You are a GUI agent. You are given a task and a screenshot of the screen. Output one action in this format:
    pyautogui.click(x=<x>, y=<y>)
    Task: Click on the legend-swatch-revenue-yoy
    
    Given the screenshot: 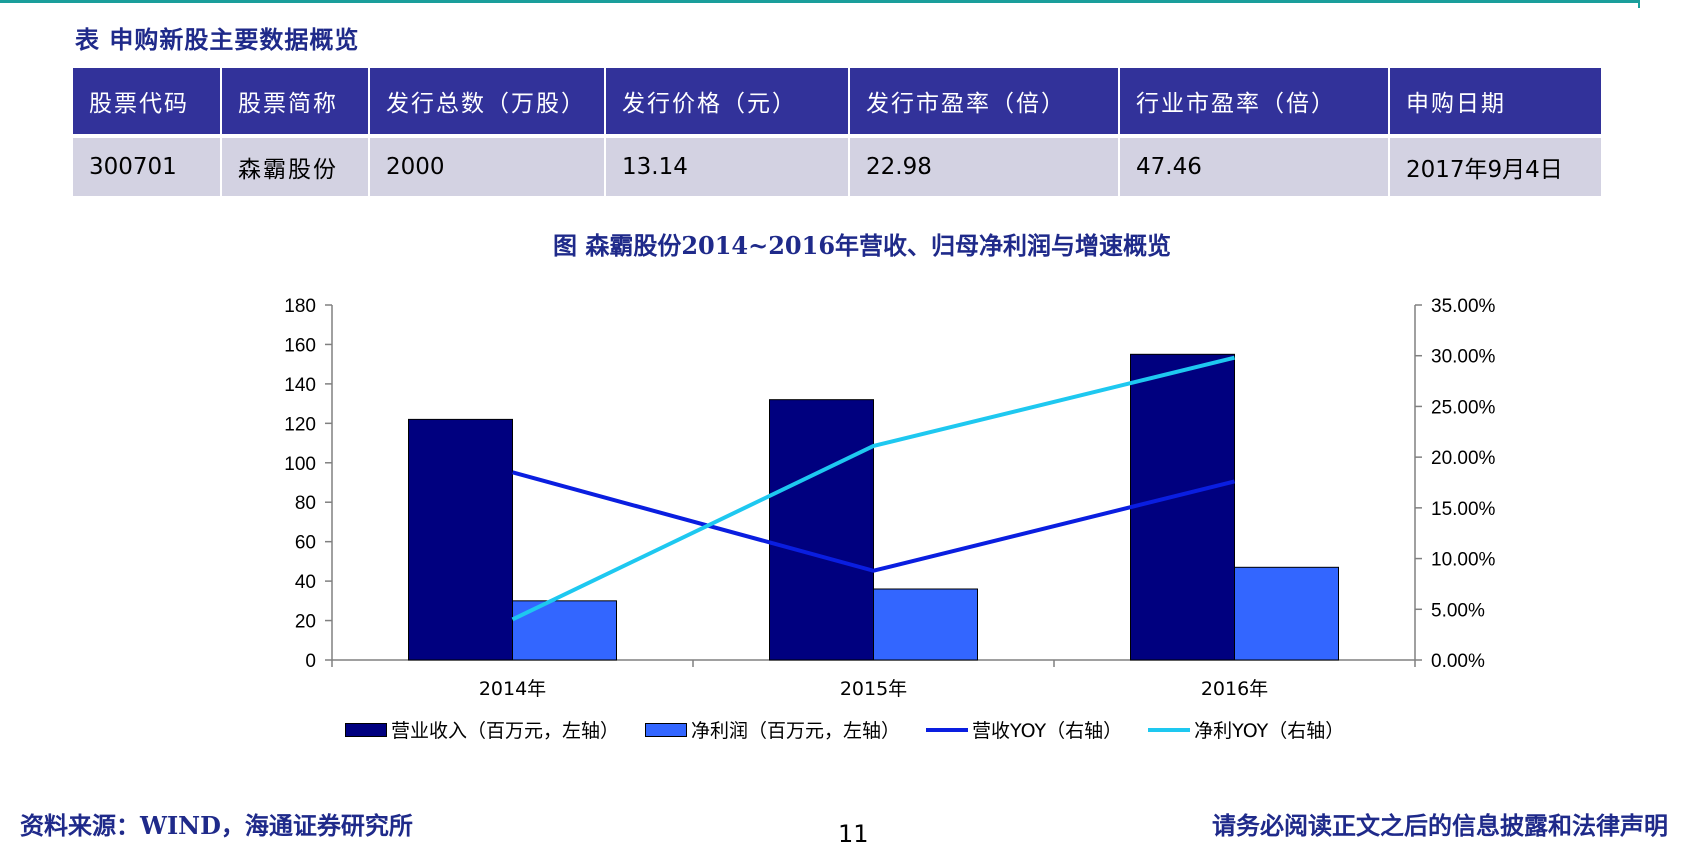 What is the action you would take?
    pyautogui.click(x=947, y=730)
    